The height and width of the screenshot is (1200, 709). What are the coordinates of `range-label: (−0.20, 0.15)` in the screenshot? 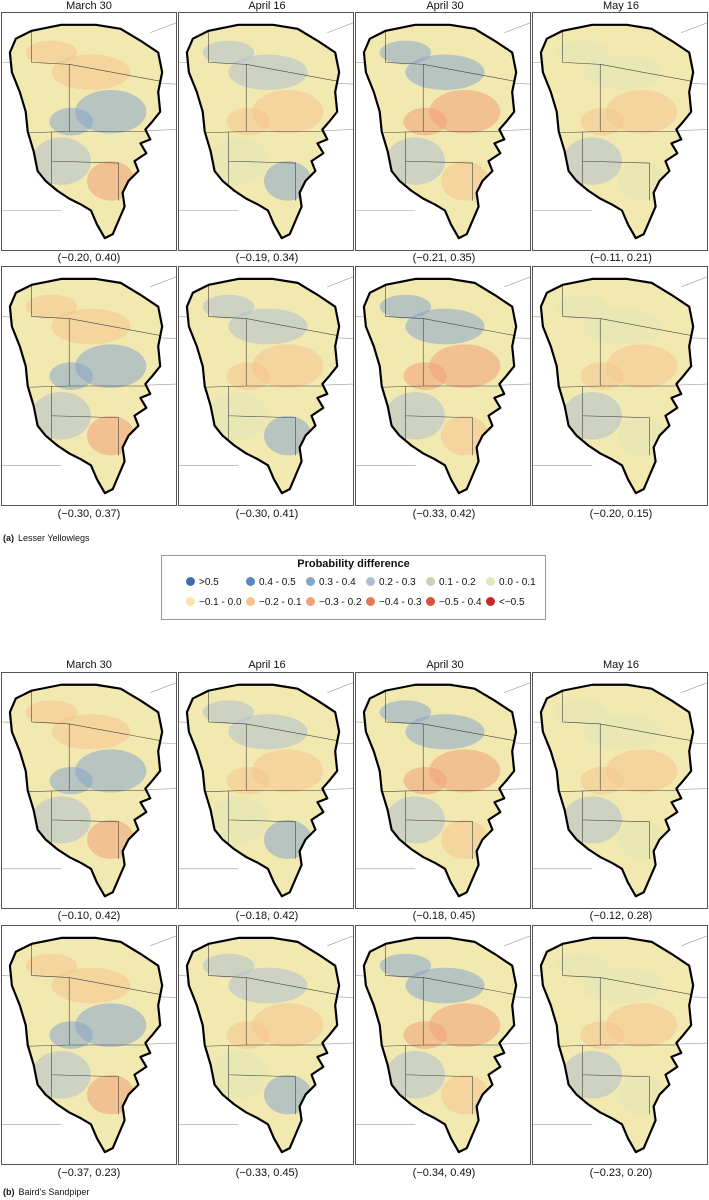 It's located at (621, 514).